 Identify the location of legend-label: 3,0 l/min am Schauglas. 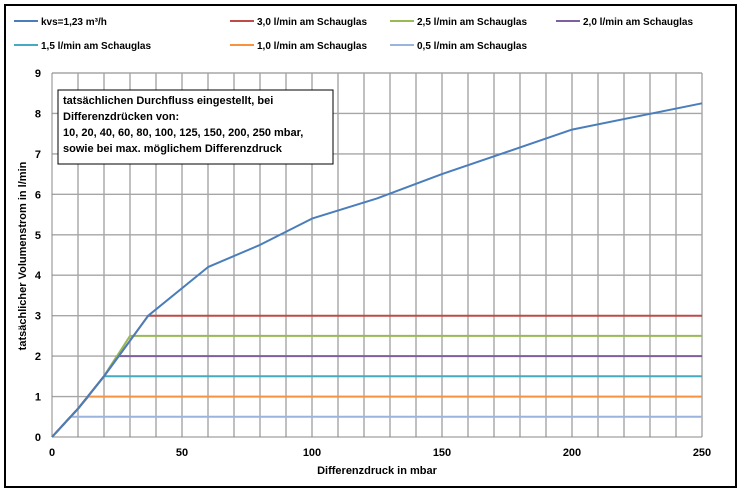
(312, 22).